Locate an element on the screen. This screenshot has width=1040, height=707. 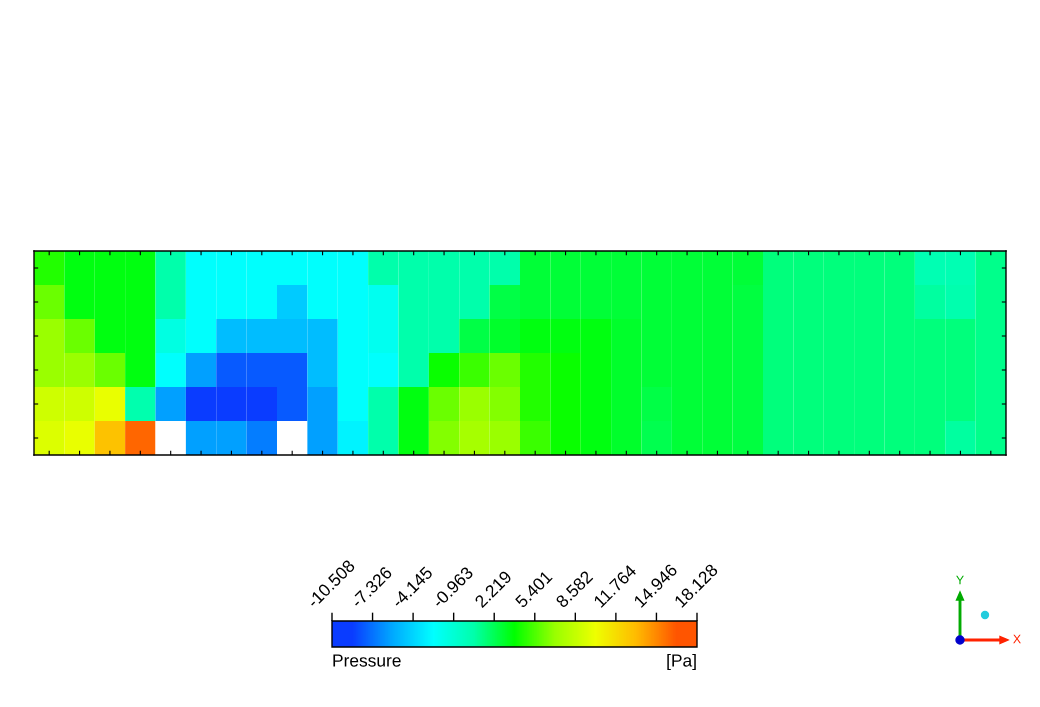
text: Y is located at coordinates (960, 580).